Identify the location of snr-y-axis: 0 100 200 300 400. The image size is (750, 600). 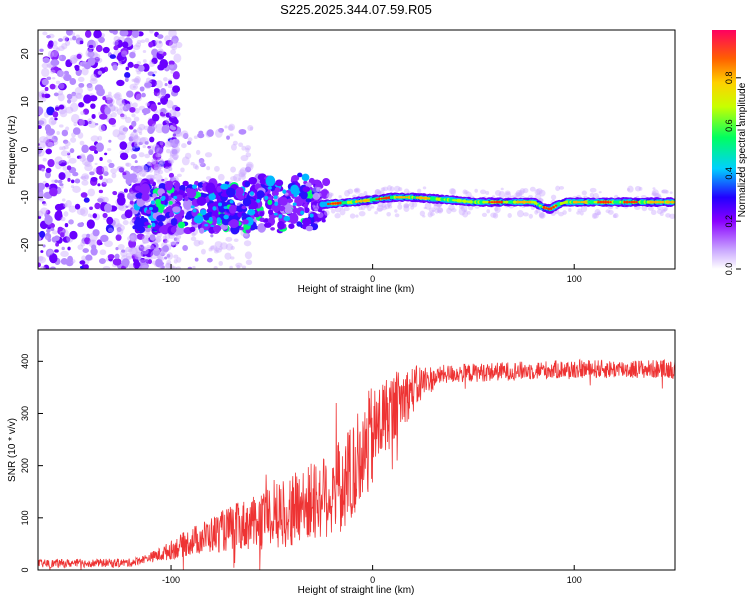
(31, 463).